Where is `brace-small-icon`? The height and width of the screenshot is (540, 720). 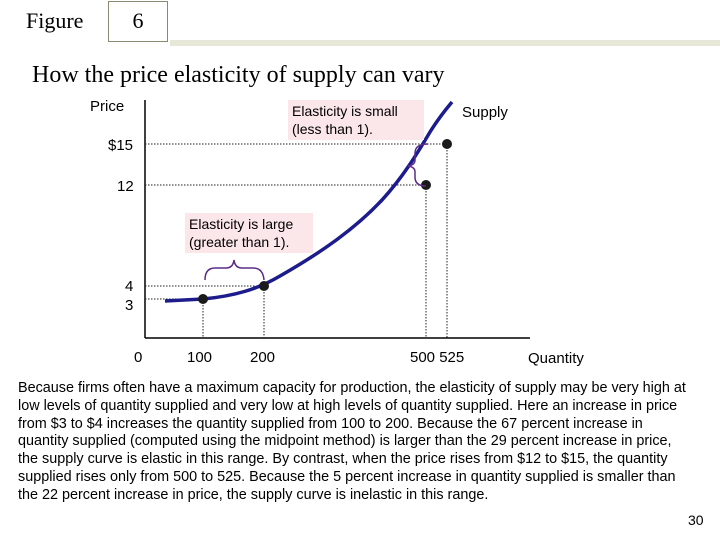
brace-small-icon is located at coordinates (418, 165).